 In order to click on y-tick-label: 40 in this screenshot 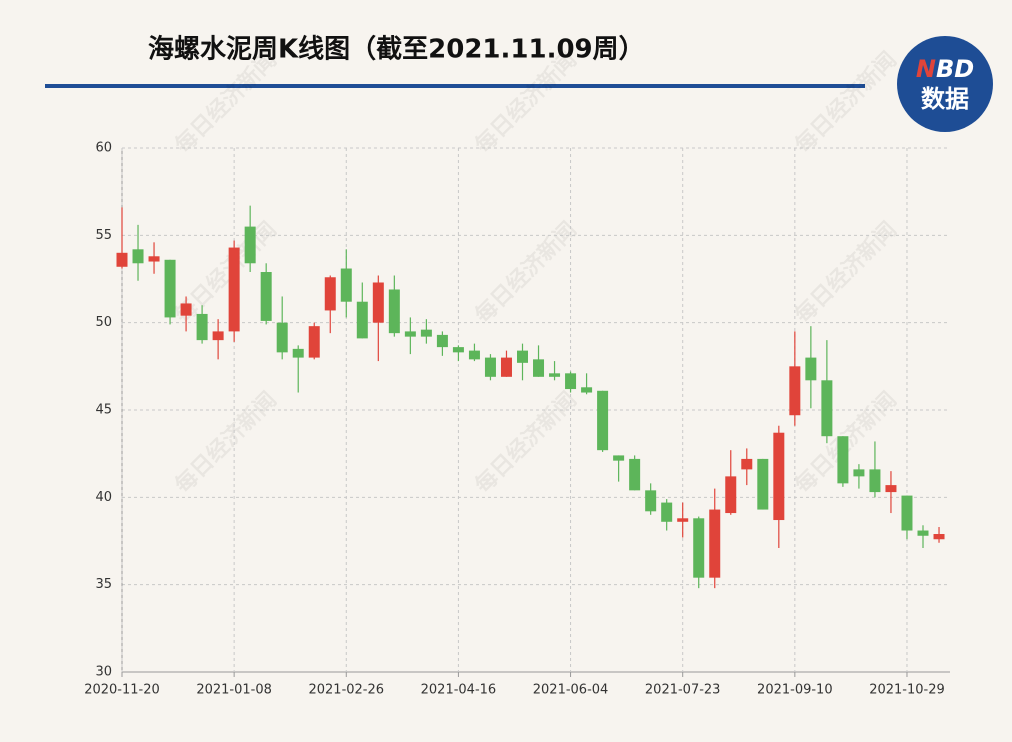, I will do `click(103, 497)`.